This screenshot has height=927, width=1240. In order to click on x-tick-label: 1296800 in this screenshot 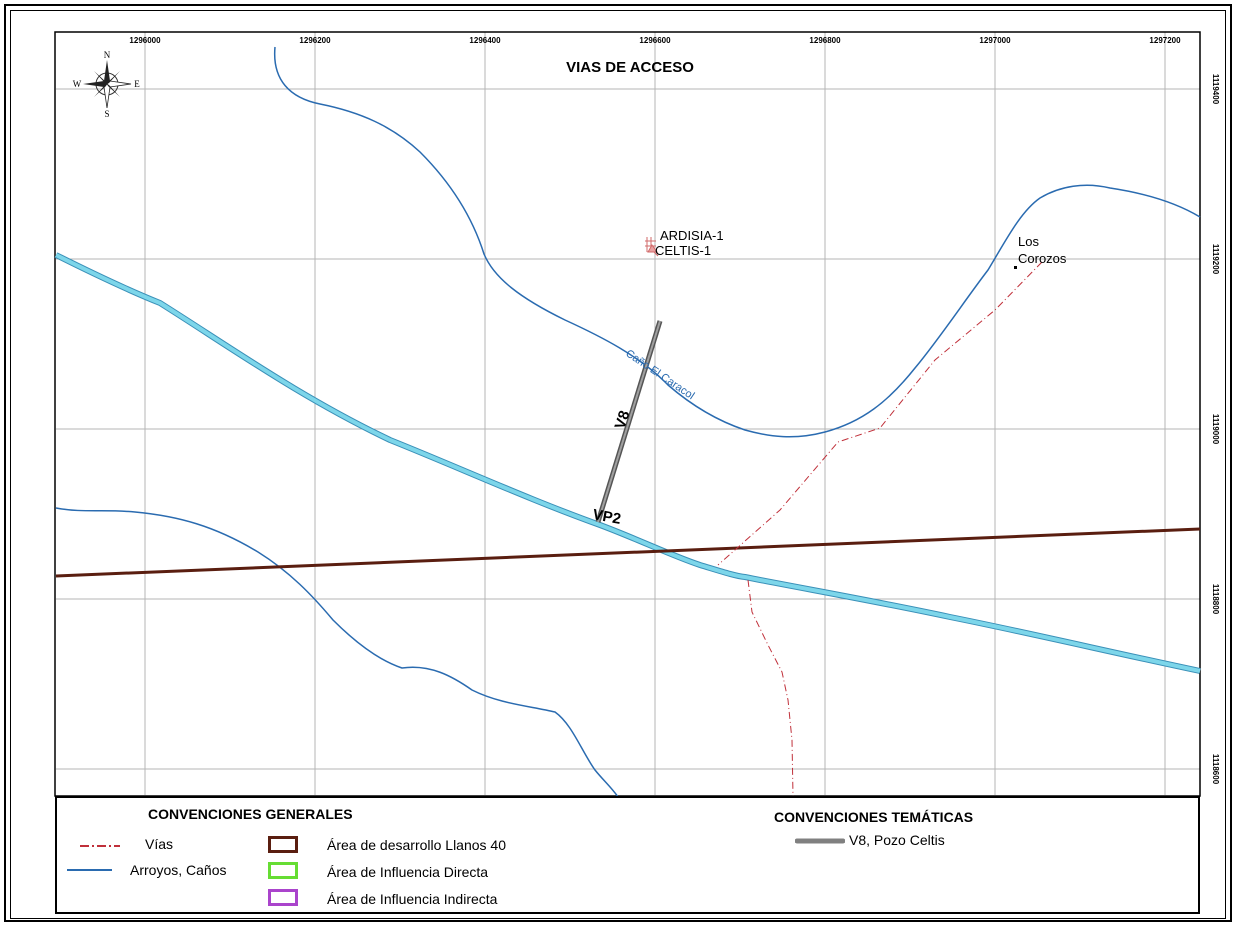, I will do `click(825, 40)`.